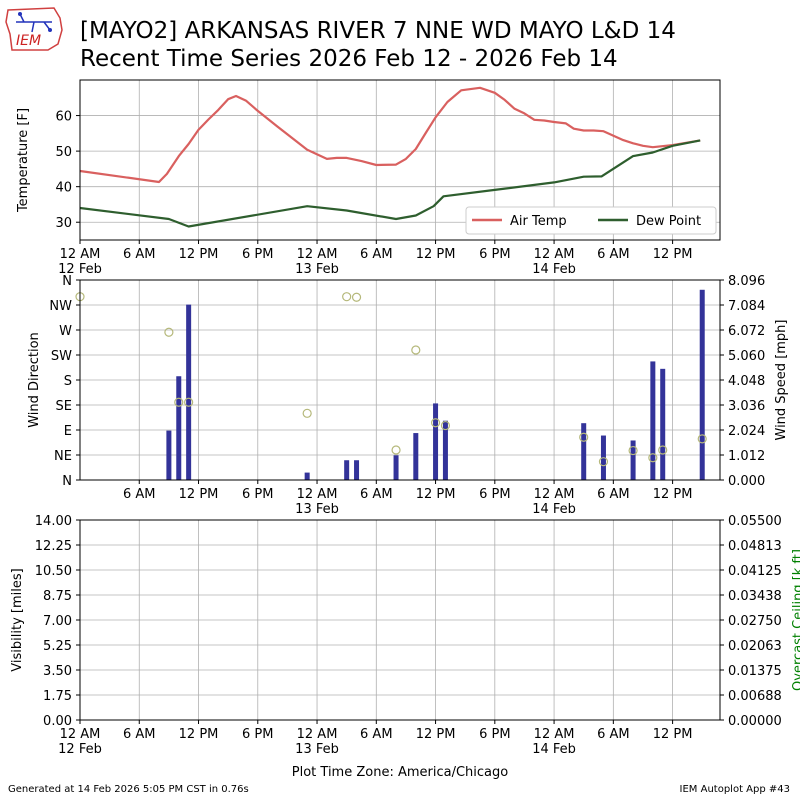 This screenshot has height=800, width=800. I want to click on legend-box, so click(591, 220).